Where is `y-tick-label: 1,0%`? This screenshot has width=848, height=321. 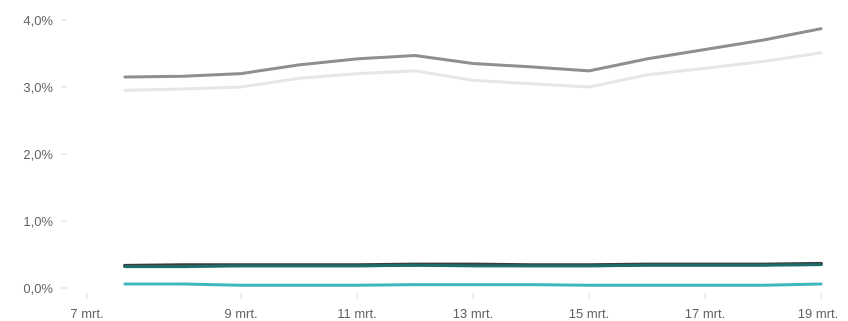 y-tick-label: 1,0% is located at coordinates (38, 221).